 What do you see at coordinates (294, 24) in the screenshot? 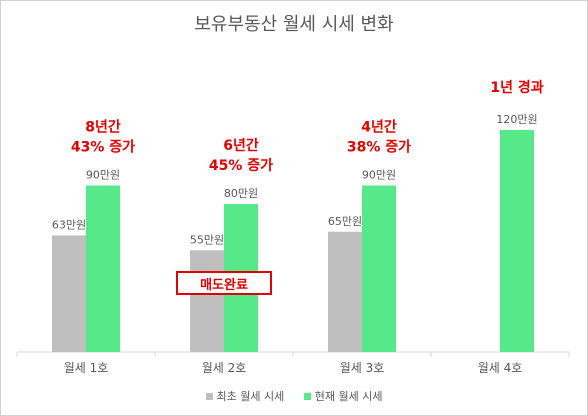
I see `chart-title: 보유부동산 월세 시세 변화` at bounding box center [294, 24].